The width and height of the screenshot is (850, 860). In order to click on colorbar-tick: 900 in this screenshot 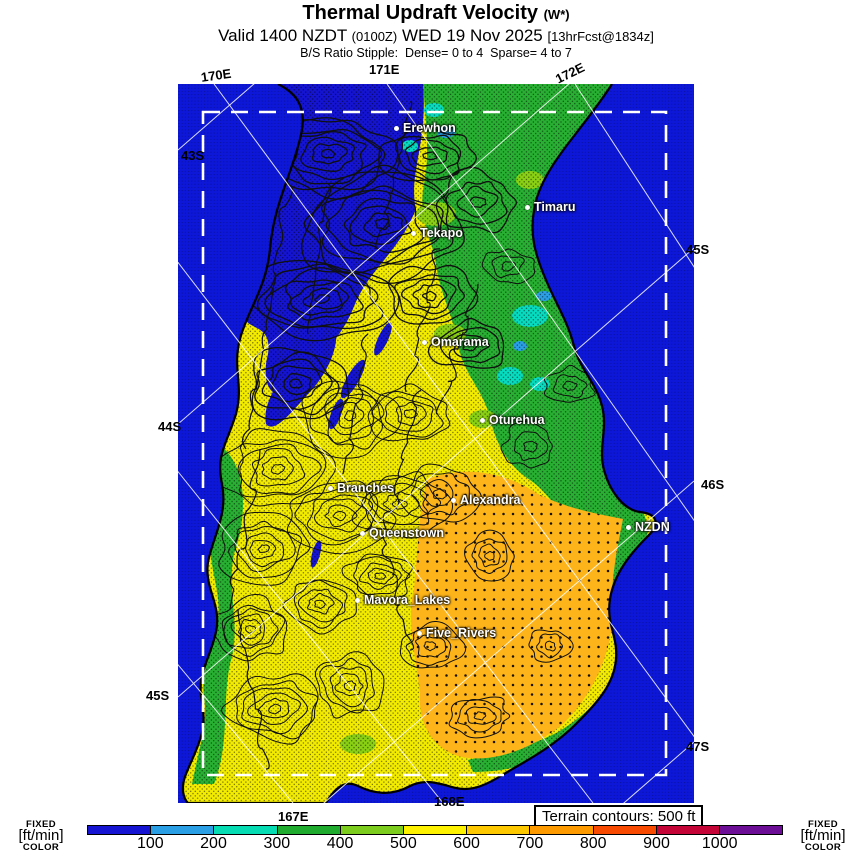, I will do `click(656, 843)`.